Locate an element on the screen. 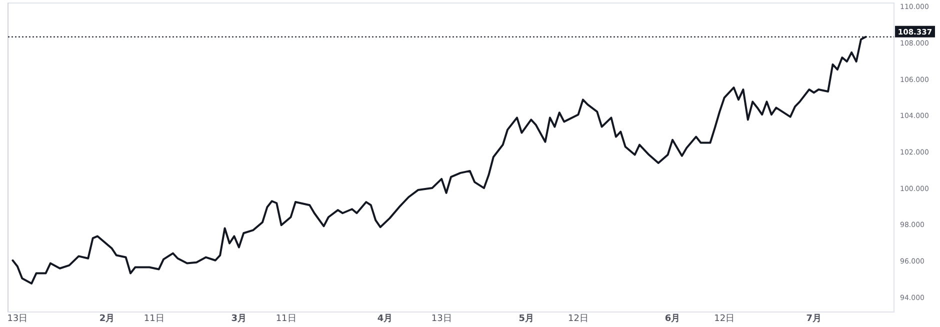 Image resolution: width=940 pixels, height=327 pixels. x-tick-label: 7月 is located at coordinates (814, 318).